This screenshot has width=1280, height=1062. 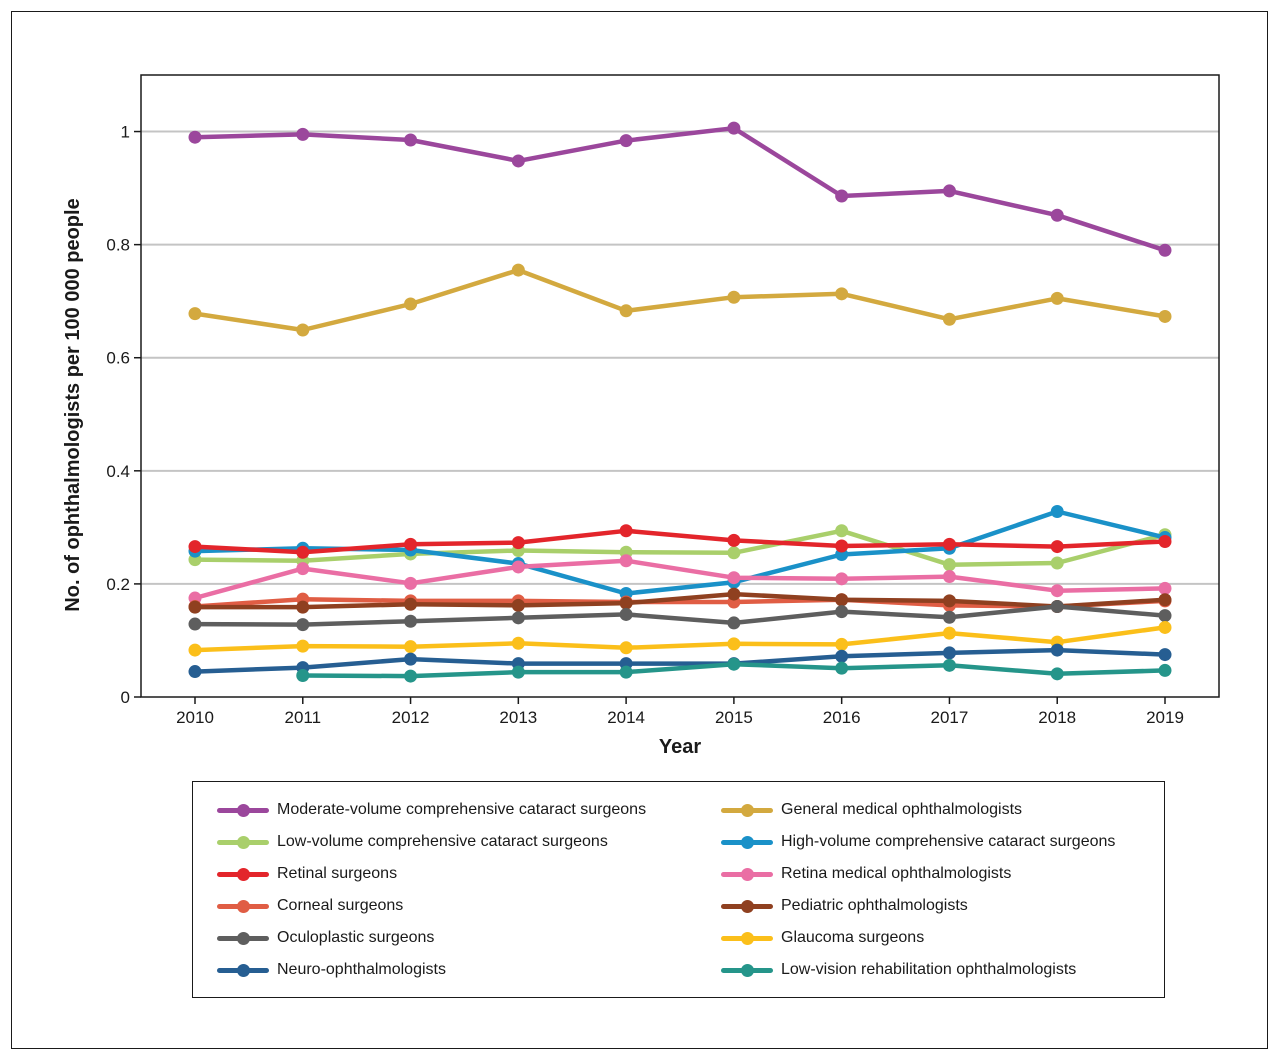 I want to click on x-tick-label: 2014, so click(x=626, y=717).